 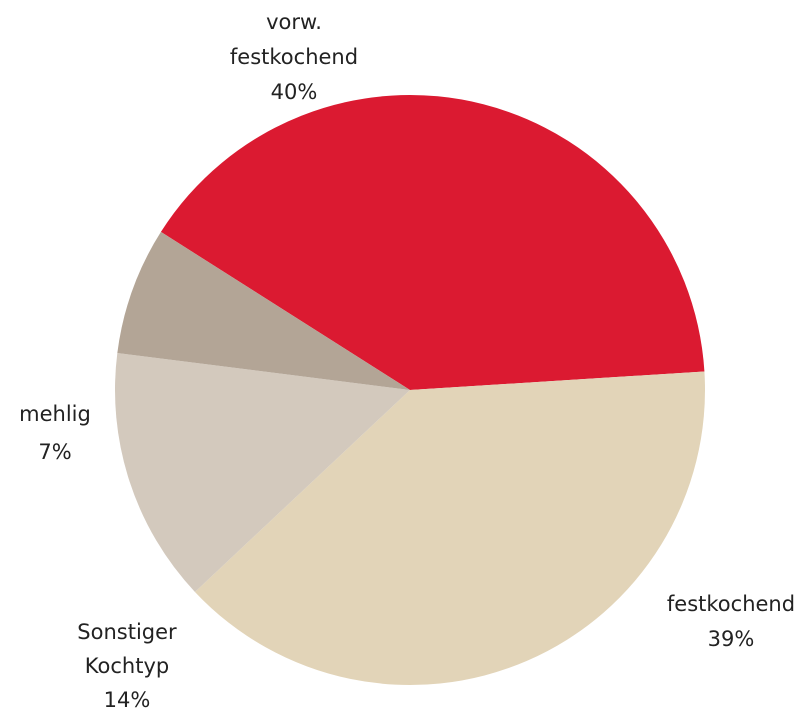 I want to click on label-sonstiger-kochtyp-percent: 14%, so click(x=127, y=700).